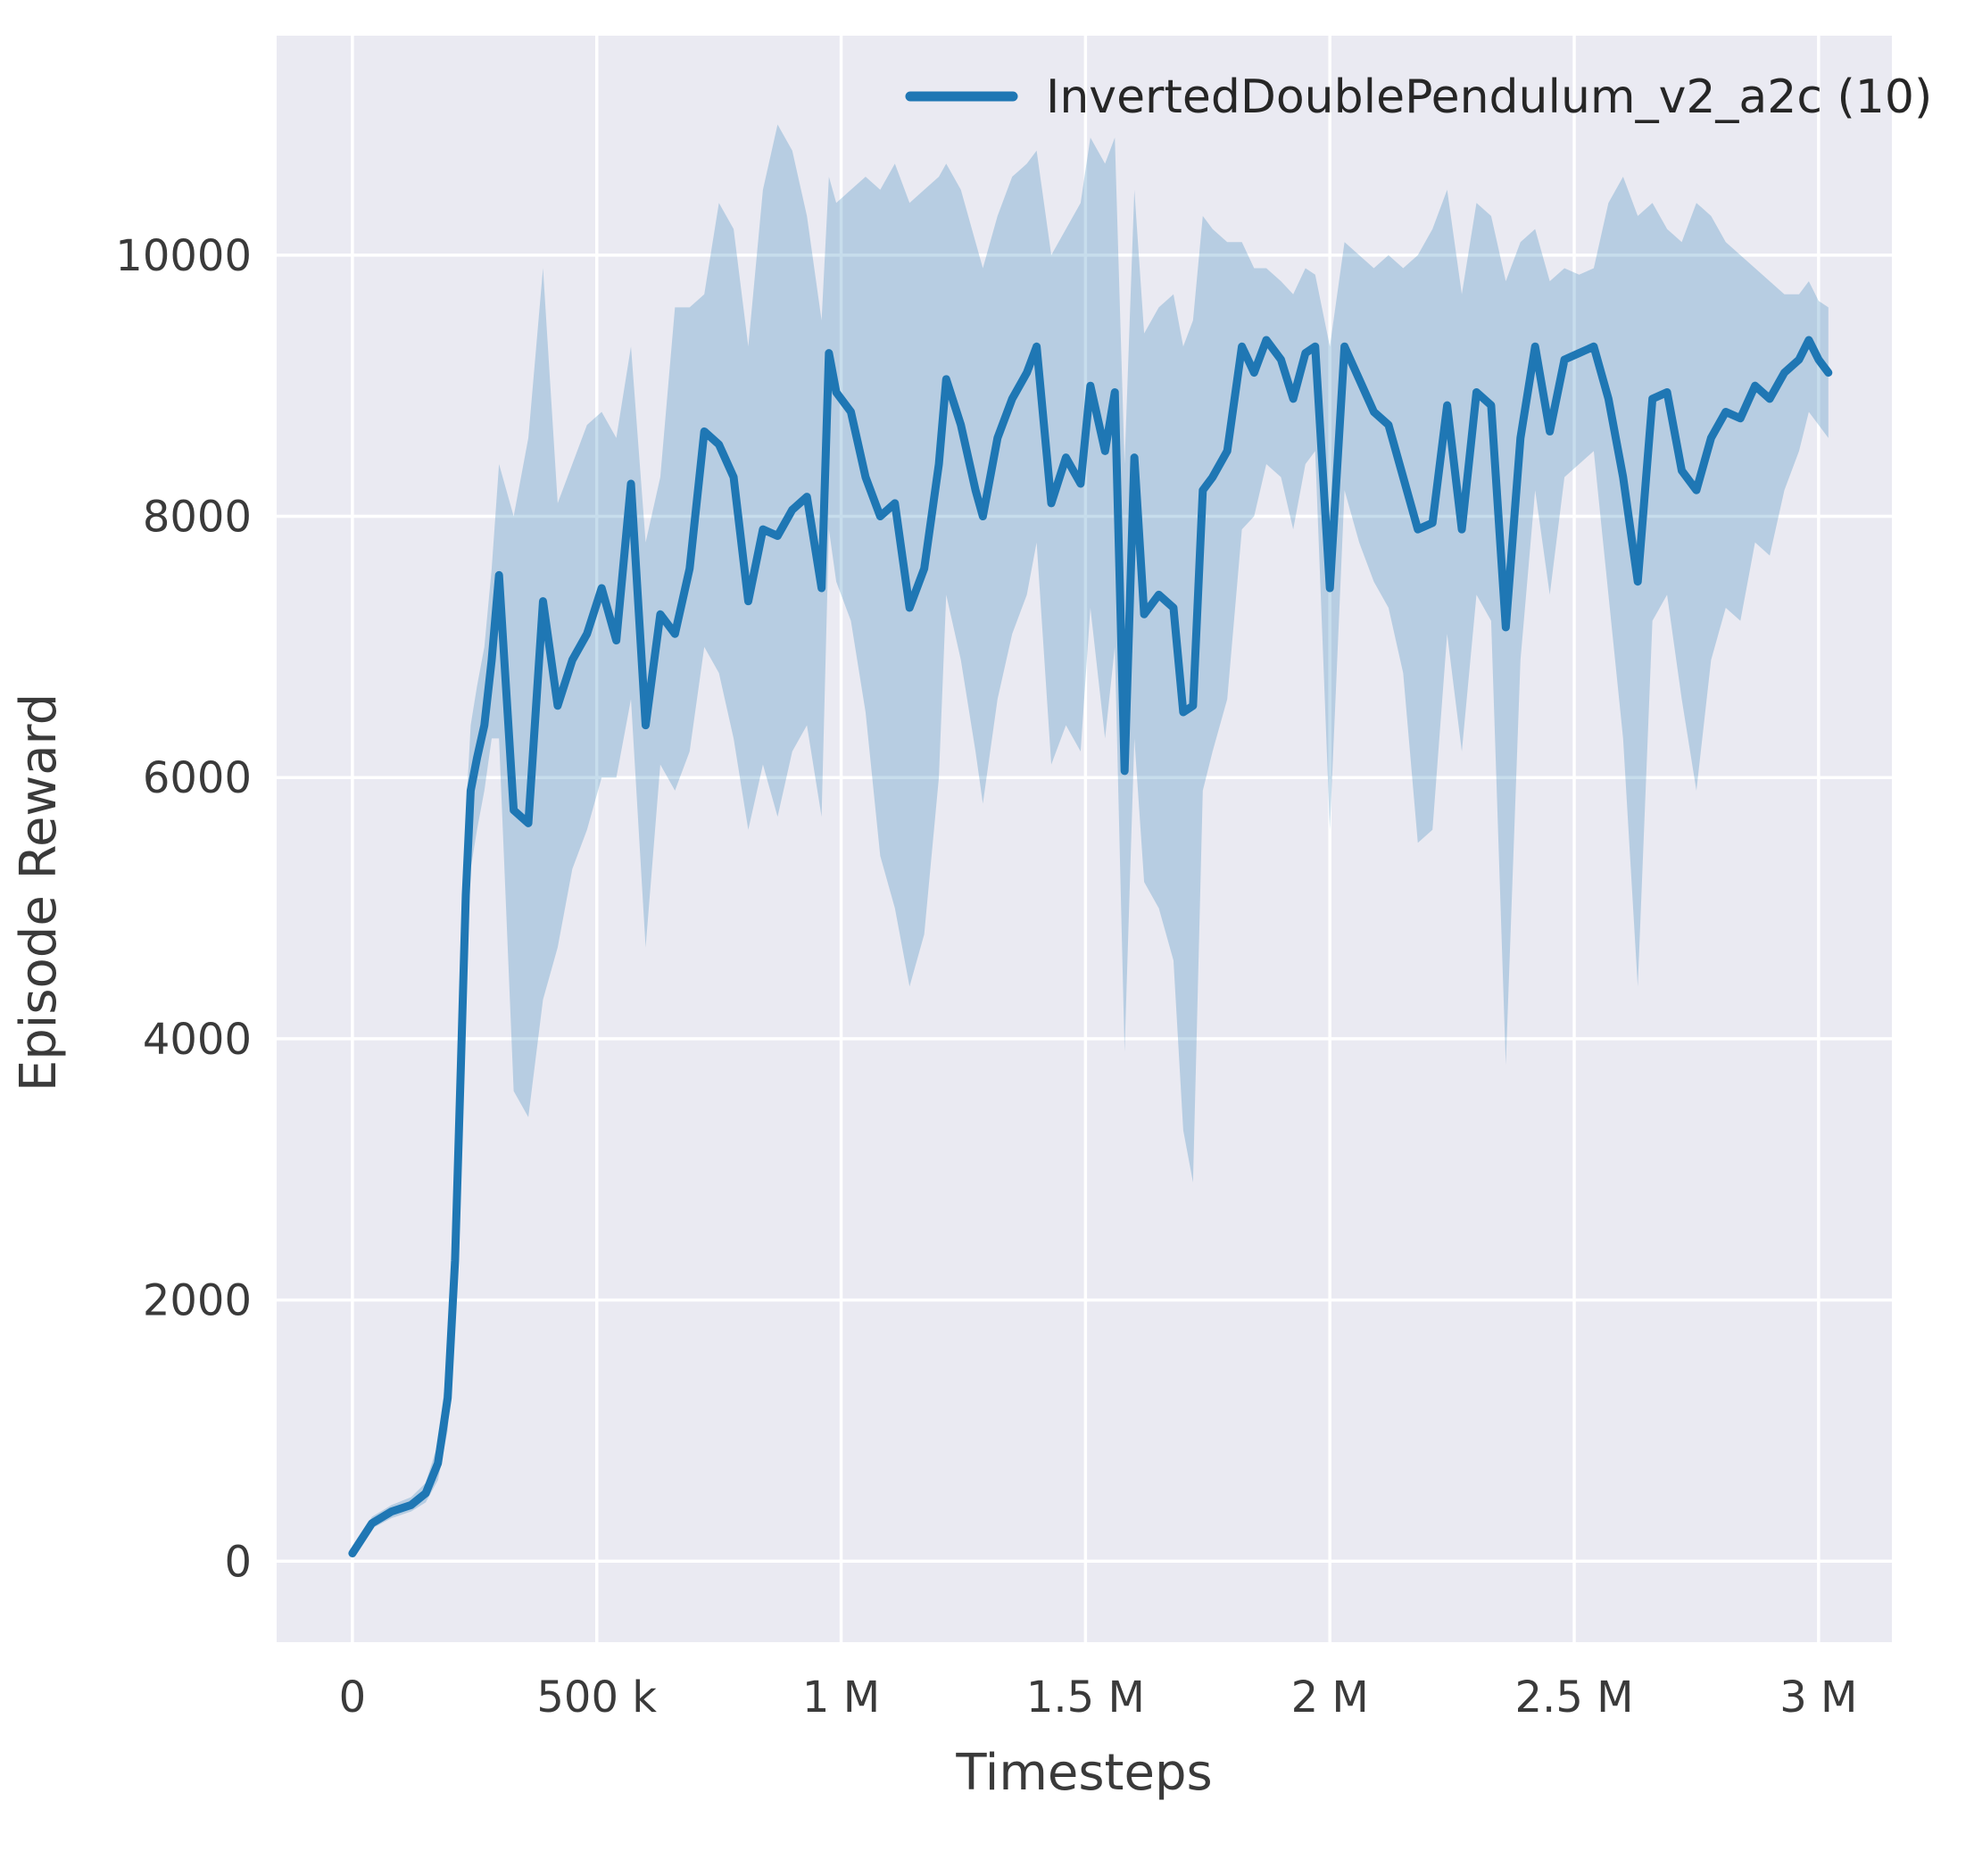 This screenshot has height=1876, width=1974. Describe the element at coordinates (1085, 1697) in the screenshot. I see `x-tick-label: 1.5 M` at that location.